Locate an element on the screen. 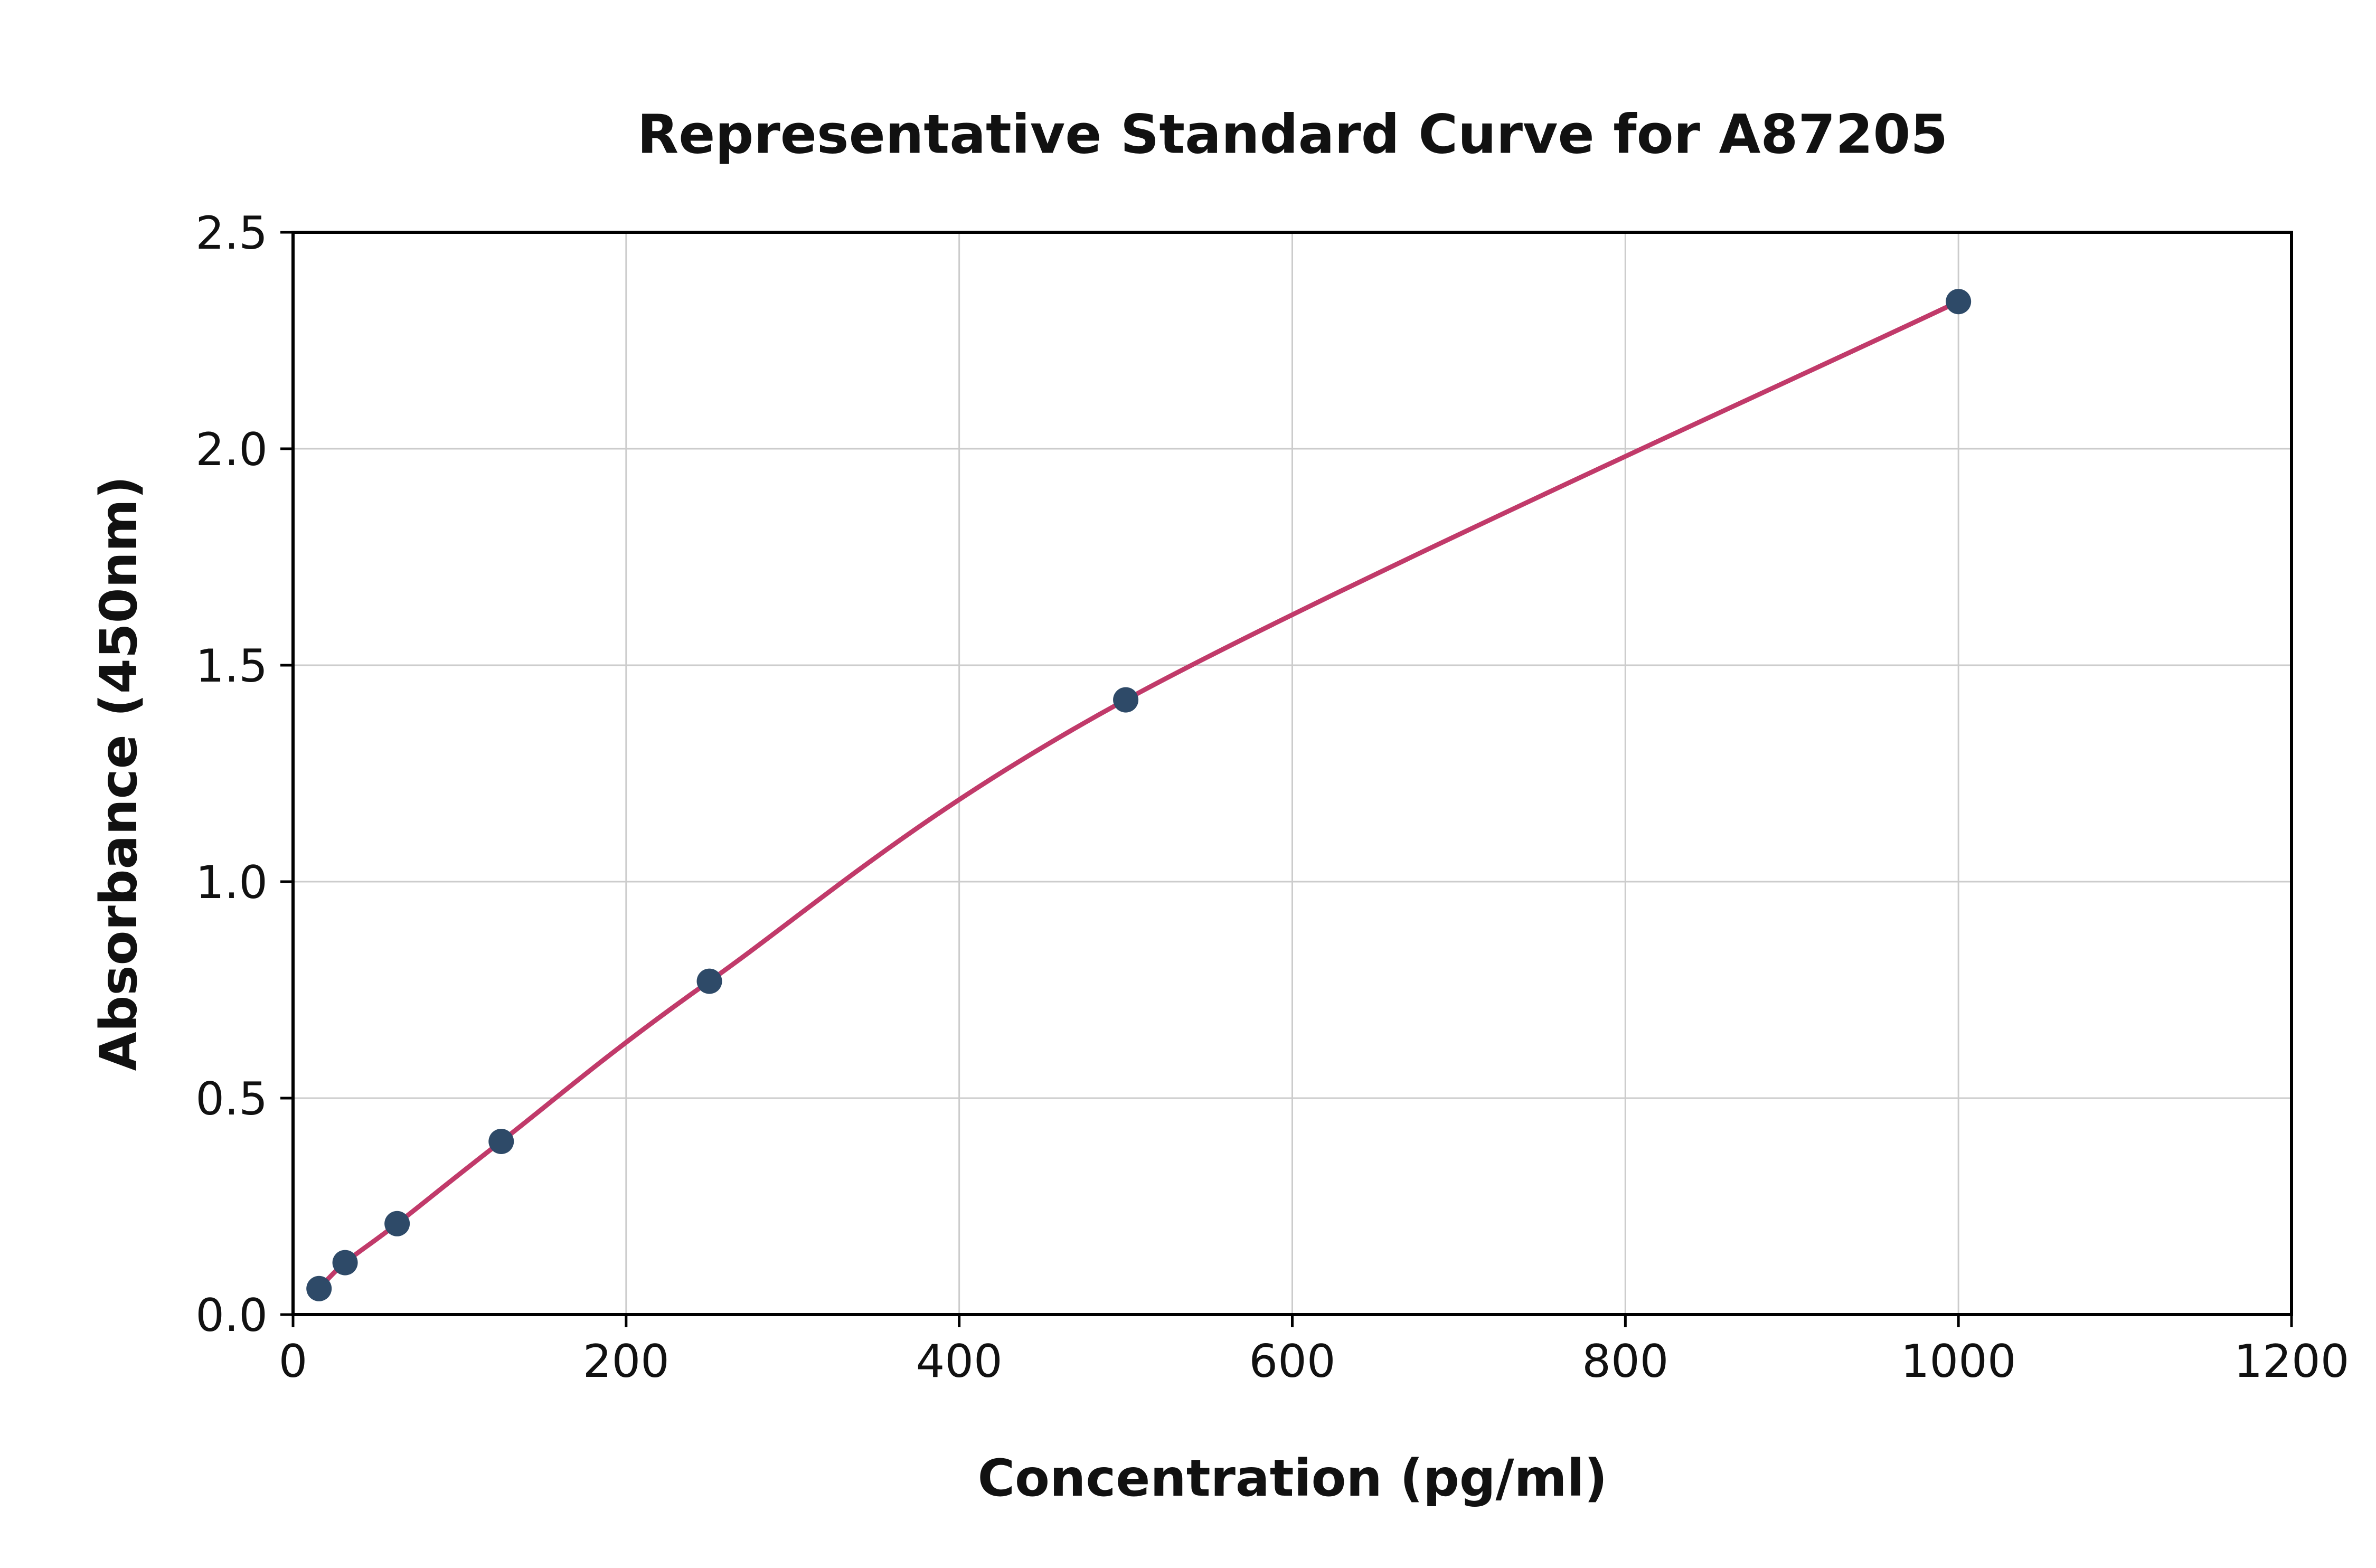 This screenshot has height=1568, width=2376. x-tick-label: 600 is located at coordinates (1292, 1361).